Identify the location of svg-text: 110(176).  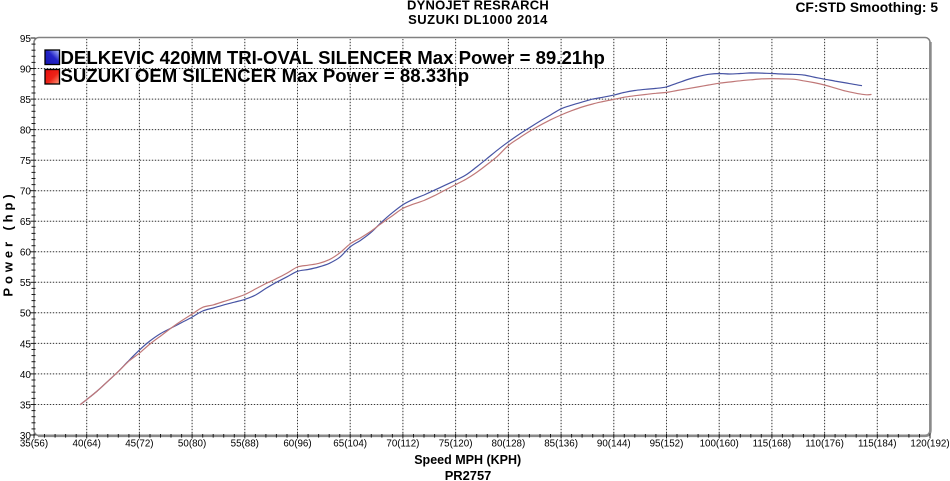
(824, 444).